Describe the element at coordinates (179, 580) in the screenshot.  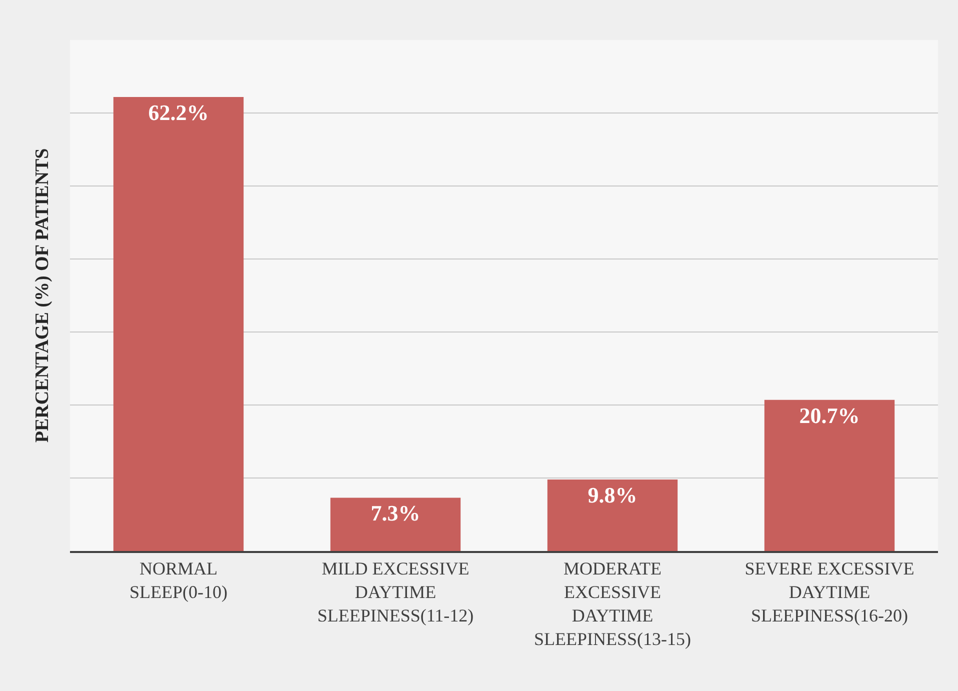
I see `x-tick-label: NORMAL SLEEP(0-10)` at that location.